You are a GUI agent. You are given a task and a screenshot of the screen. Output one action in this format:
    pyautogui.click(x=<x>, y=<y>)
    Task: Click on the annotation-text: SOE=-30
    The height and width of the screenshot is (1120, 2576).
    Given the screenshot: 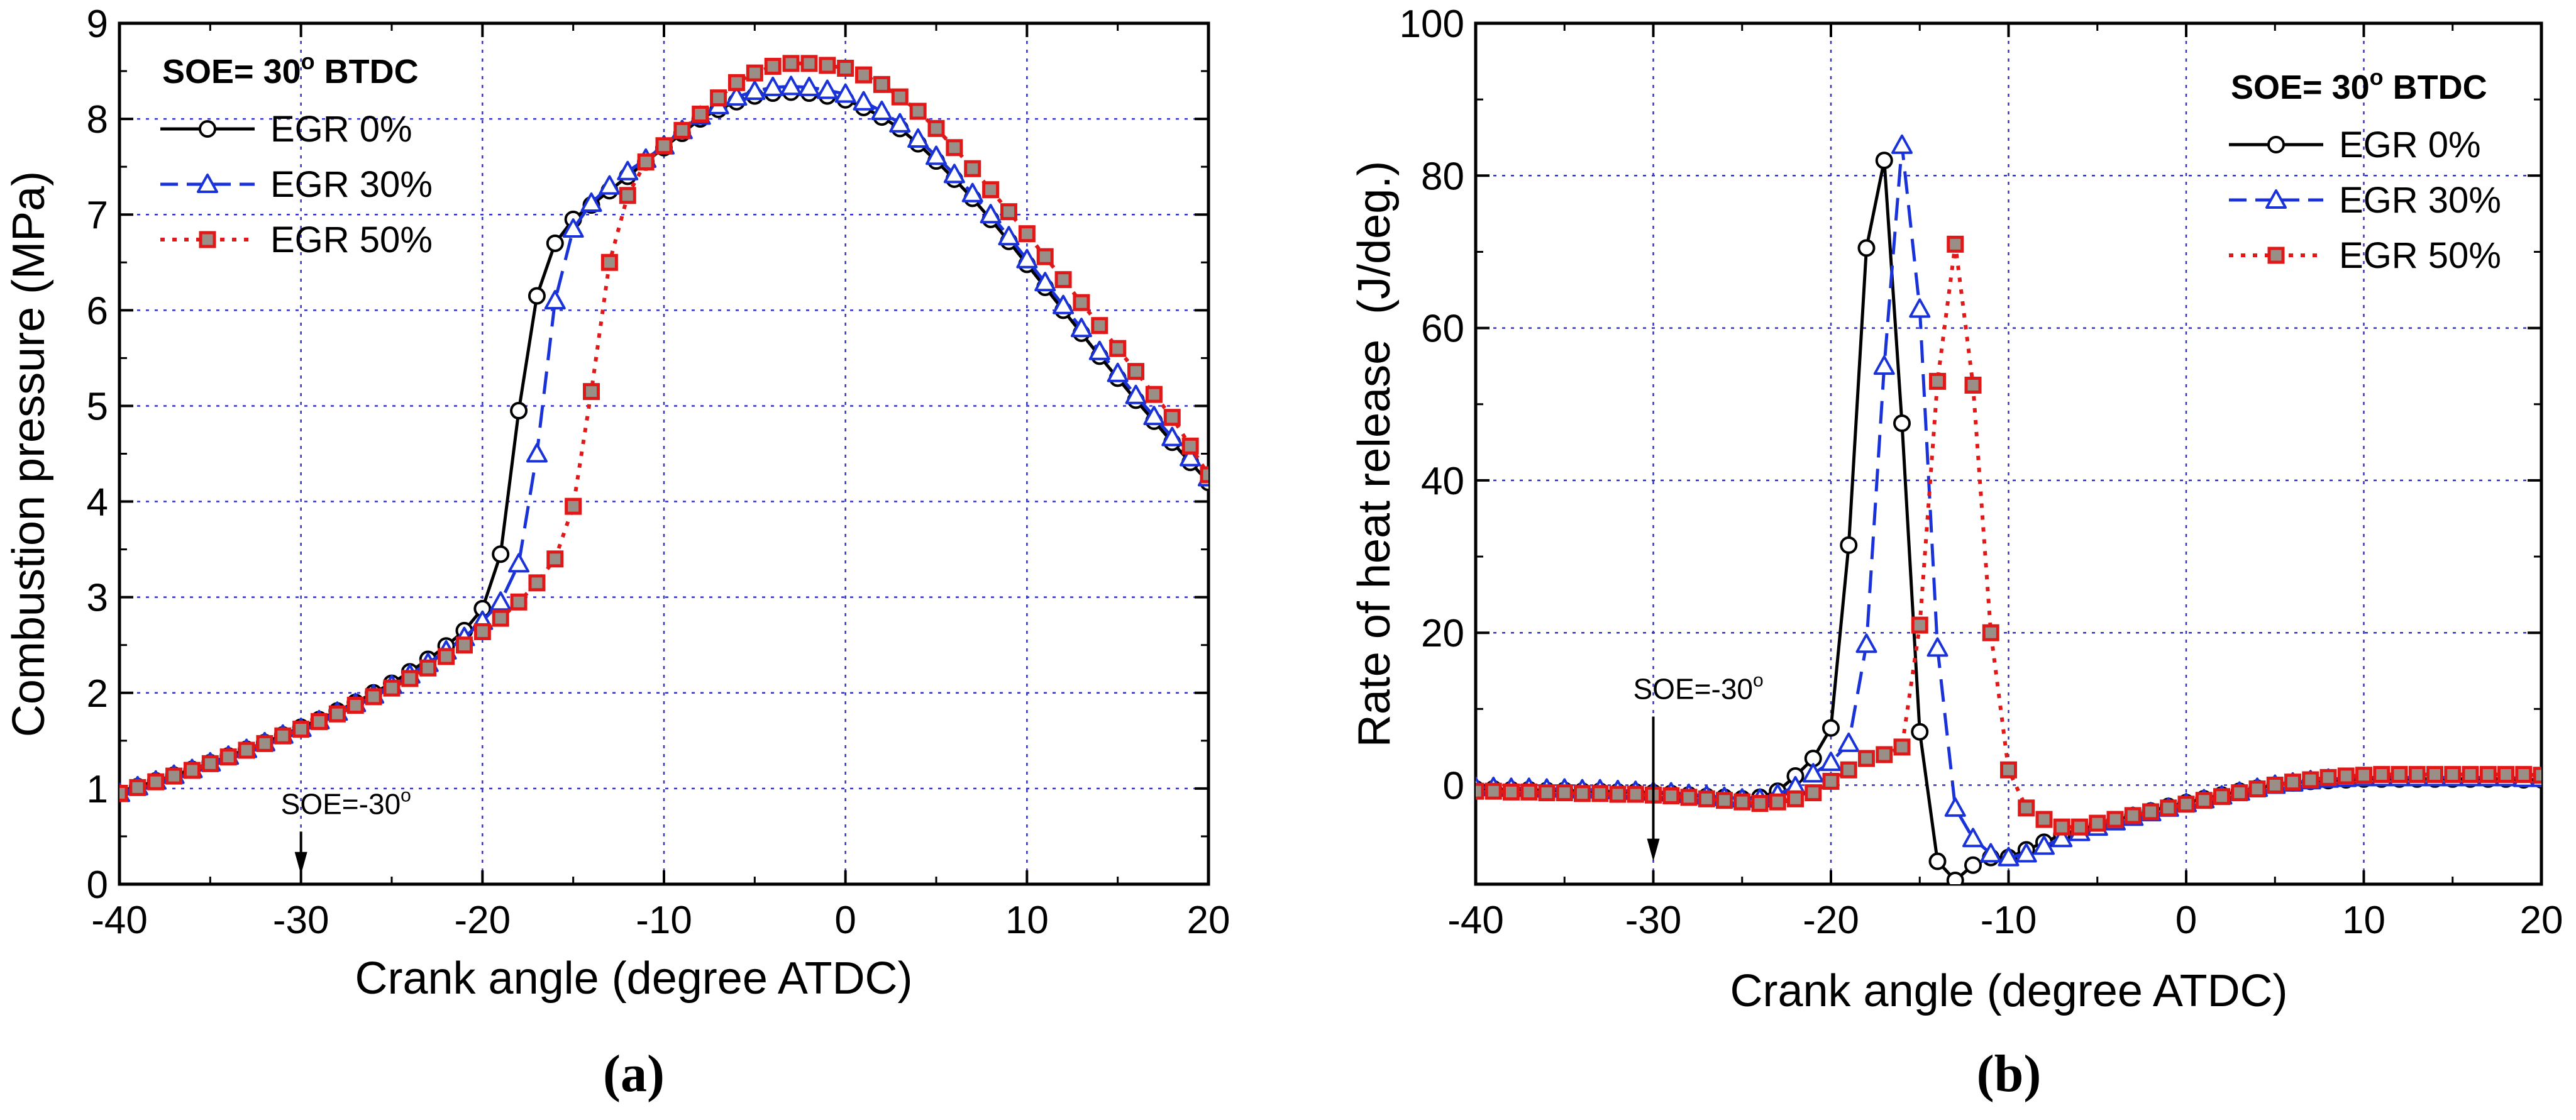 What is the action you would take?
    pyautogui.click(x=1693, y=688)
    